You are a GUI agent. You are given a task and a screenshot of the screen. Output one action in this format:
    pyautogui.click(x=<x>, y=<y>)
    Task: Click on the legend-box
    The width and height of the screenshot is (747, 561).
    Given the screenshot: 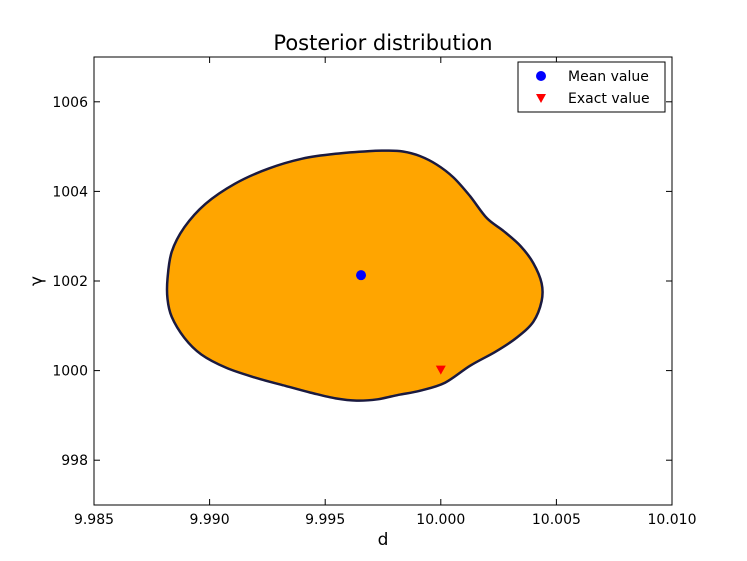 What is the action you would take?
    pyautogui.click(x=591, y=87)
    